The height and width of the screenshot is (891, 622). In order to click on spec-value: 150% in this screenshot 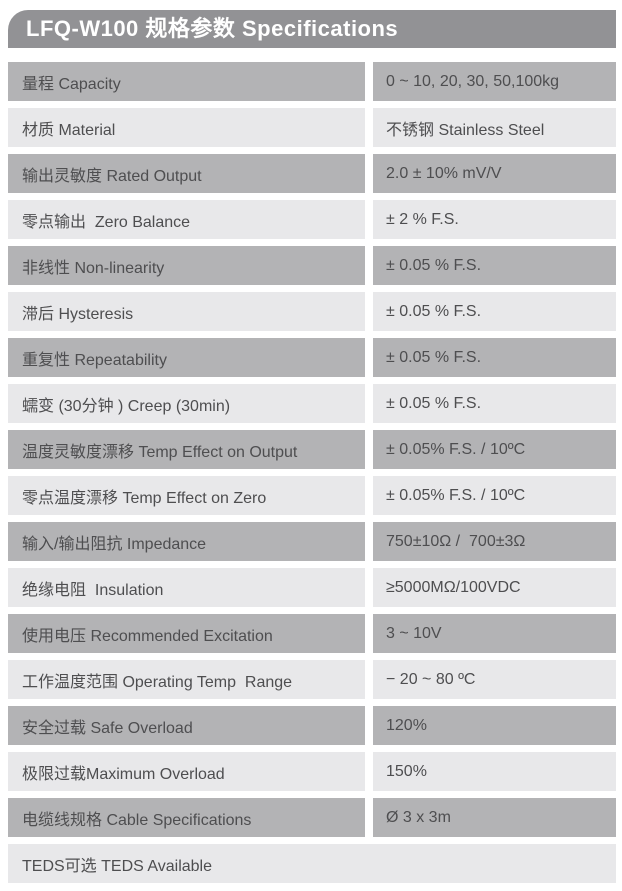, I will do `click(494, 771)`.